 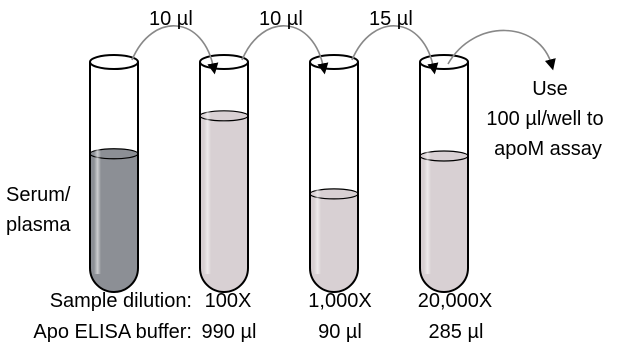 I want to click on transfer-volume-3: 15 µl, so click(x=391, y=19).